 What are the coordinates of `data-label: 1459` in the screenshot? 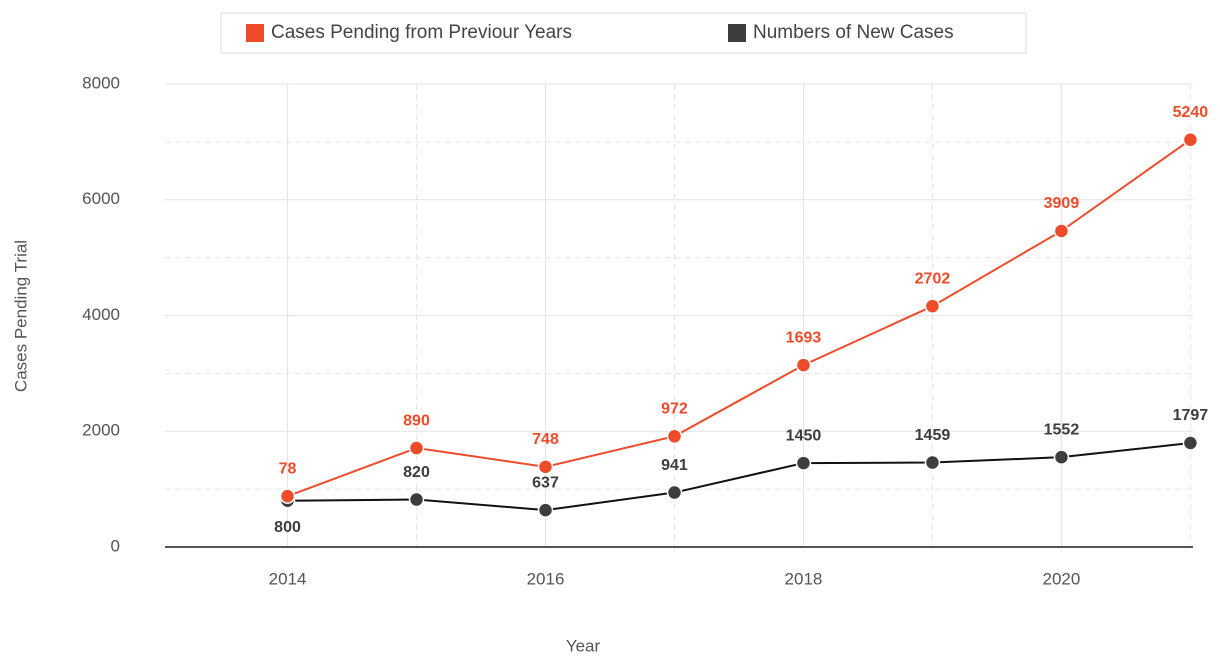 It's located at (933, 435).